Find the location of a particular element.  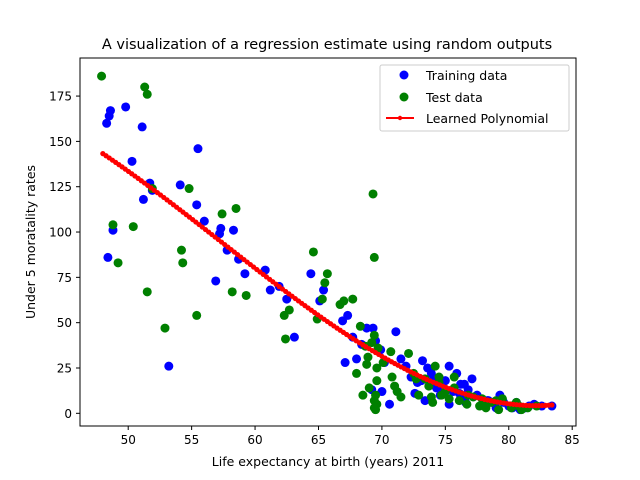

legend-marker-test is located at coordinates (404, 97).